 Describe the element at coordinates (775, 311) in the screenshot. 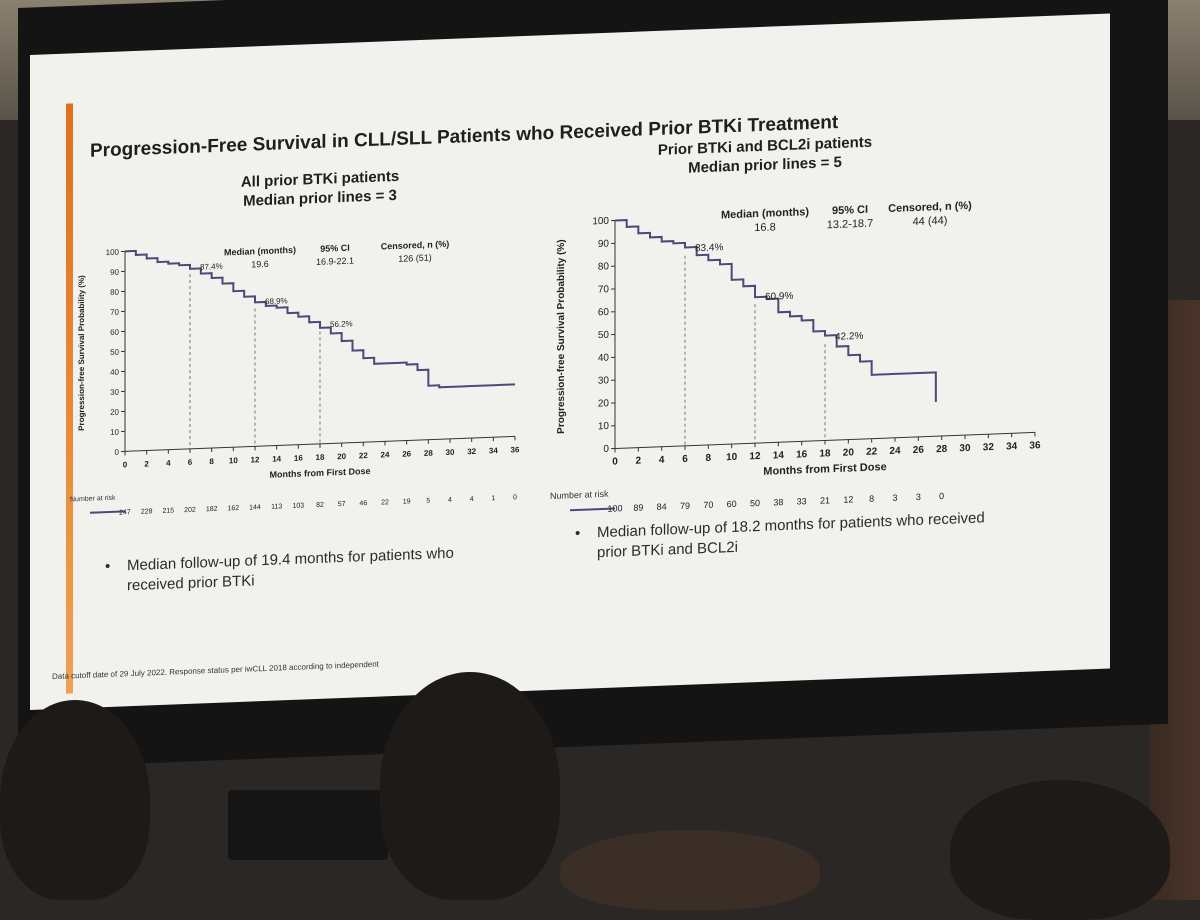

I see `survival-curve` at that location.